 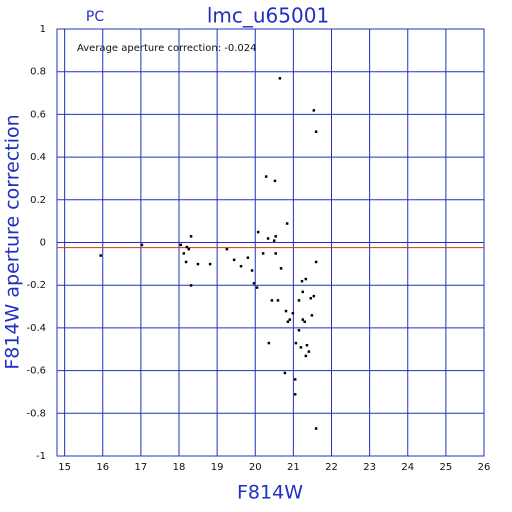 I want to click on x-tick-label: 19, so click(x=217, y=467).